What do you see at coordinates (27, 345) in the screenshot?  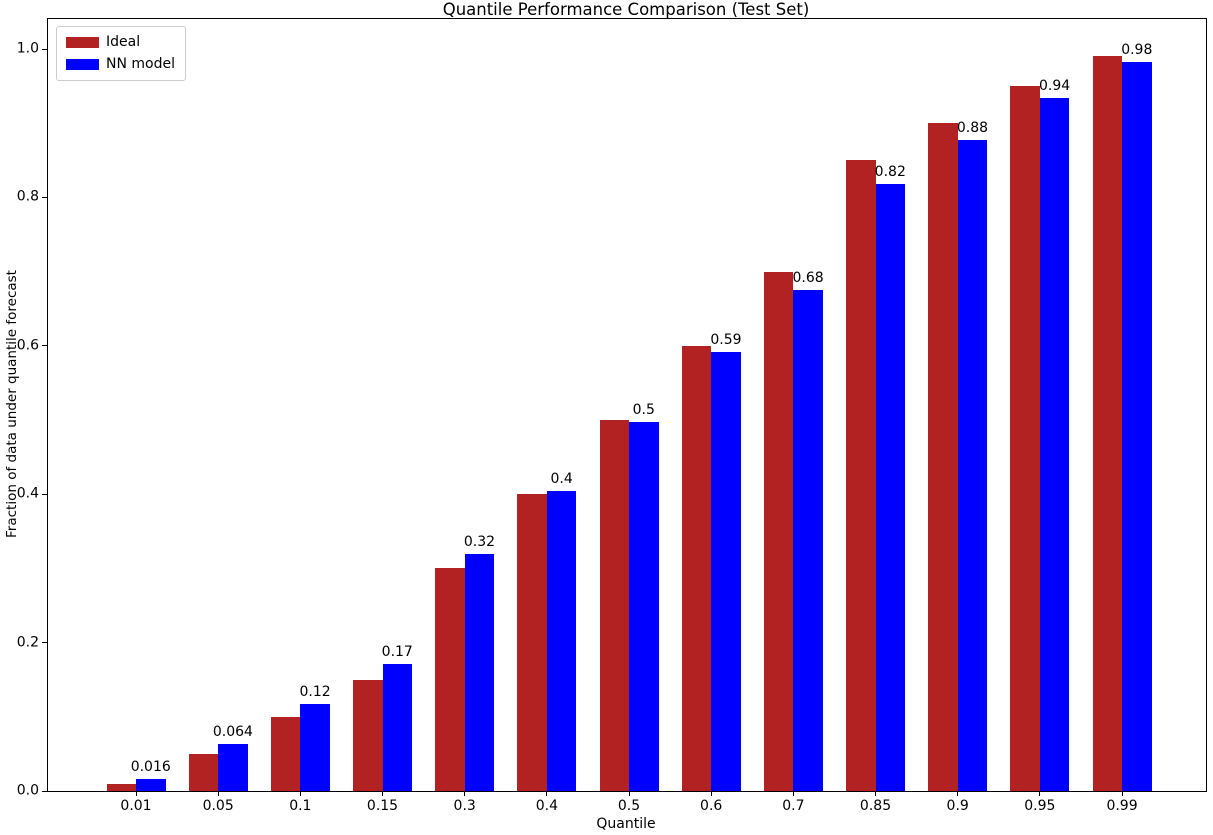 I see `y-tick-label: 0.6` at bounding box center [27, 345].